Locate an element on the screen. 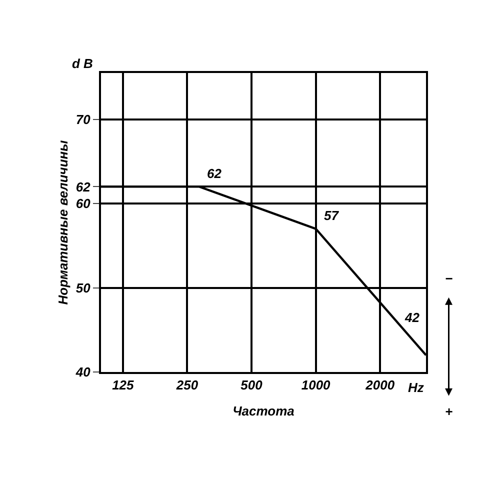  y-tick-label: 70 is located at coordinates (84, 119).